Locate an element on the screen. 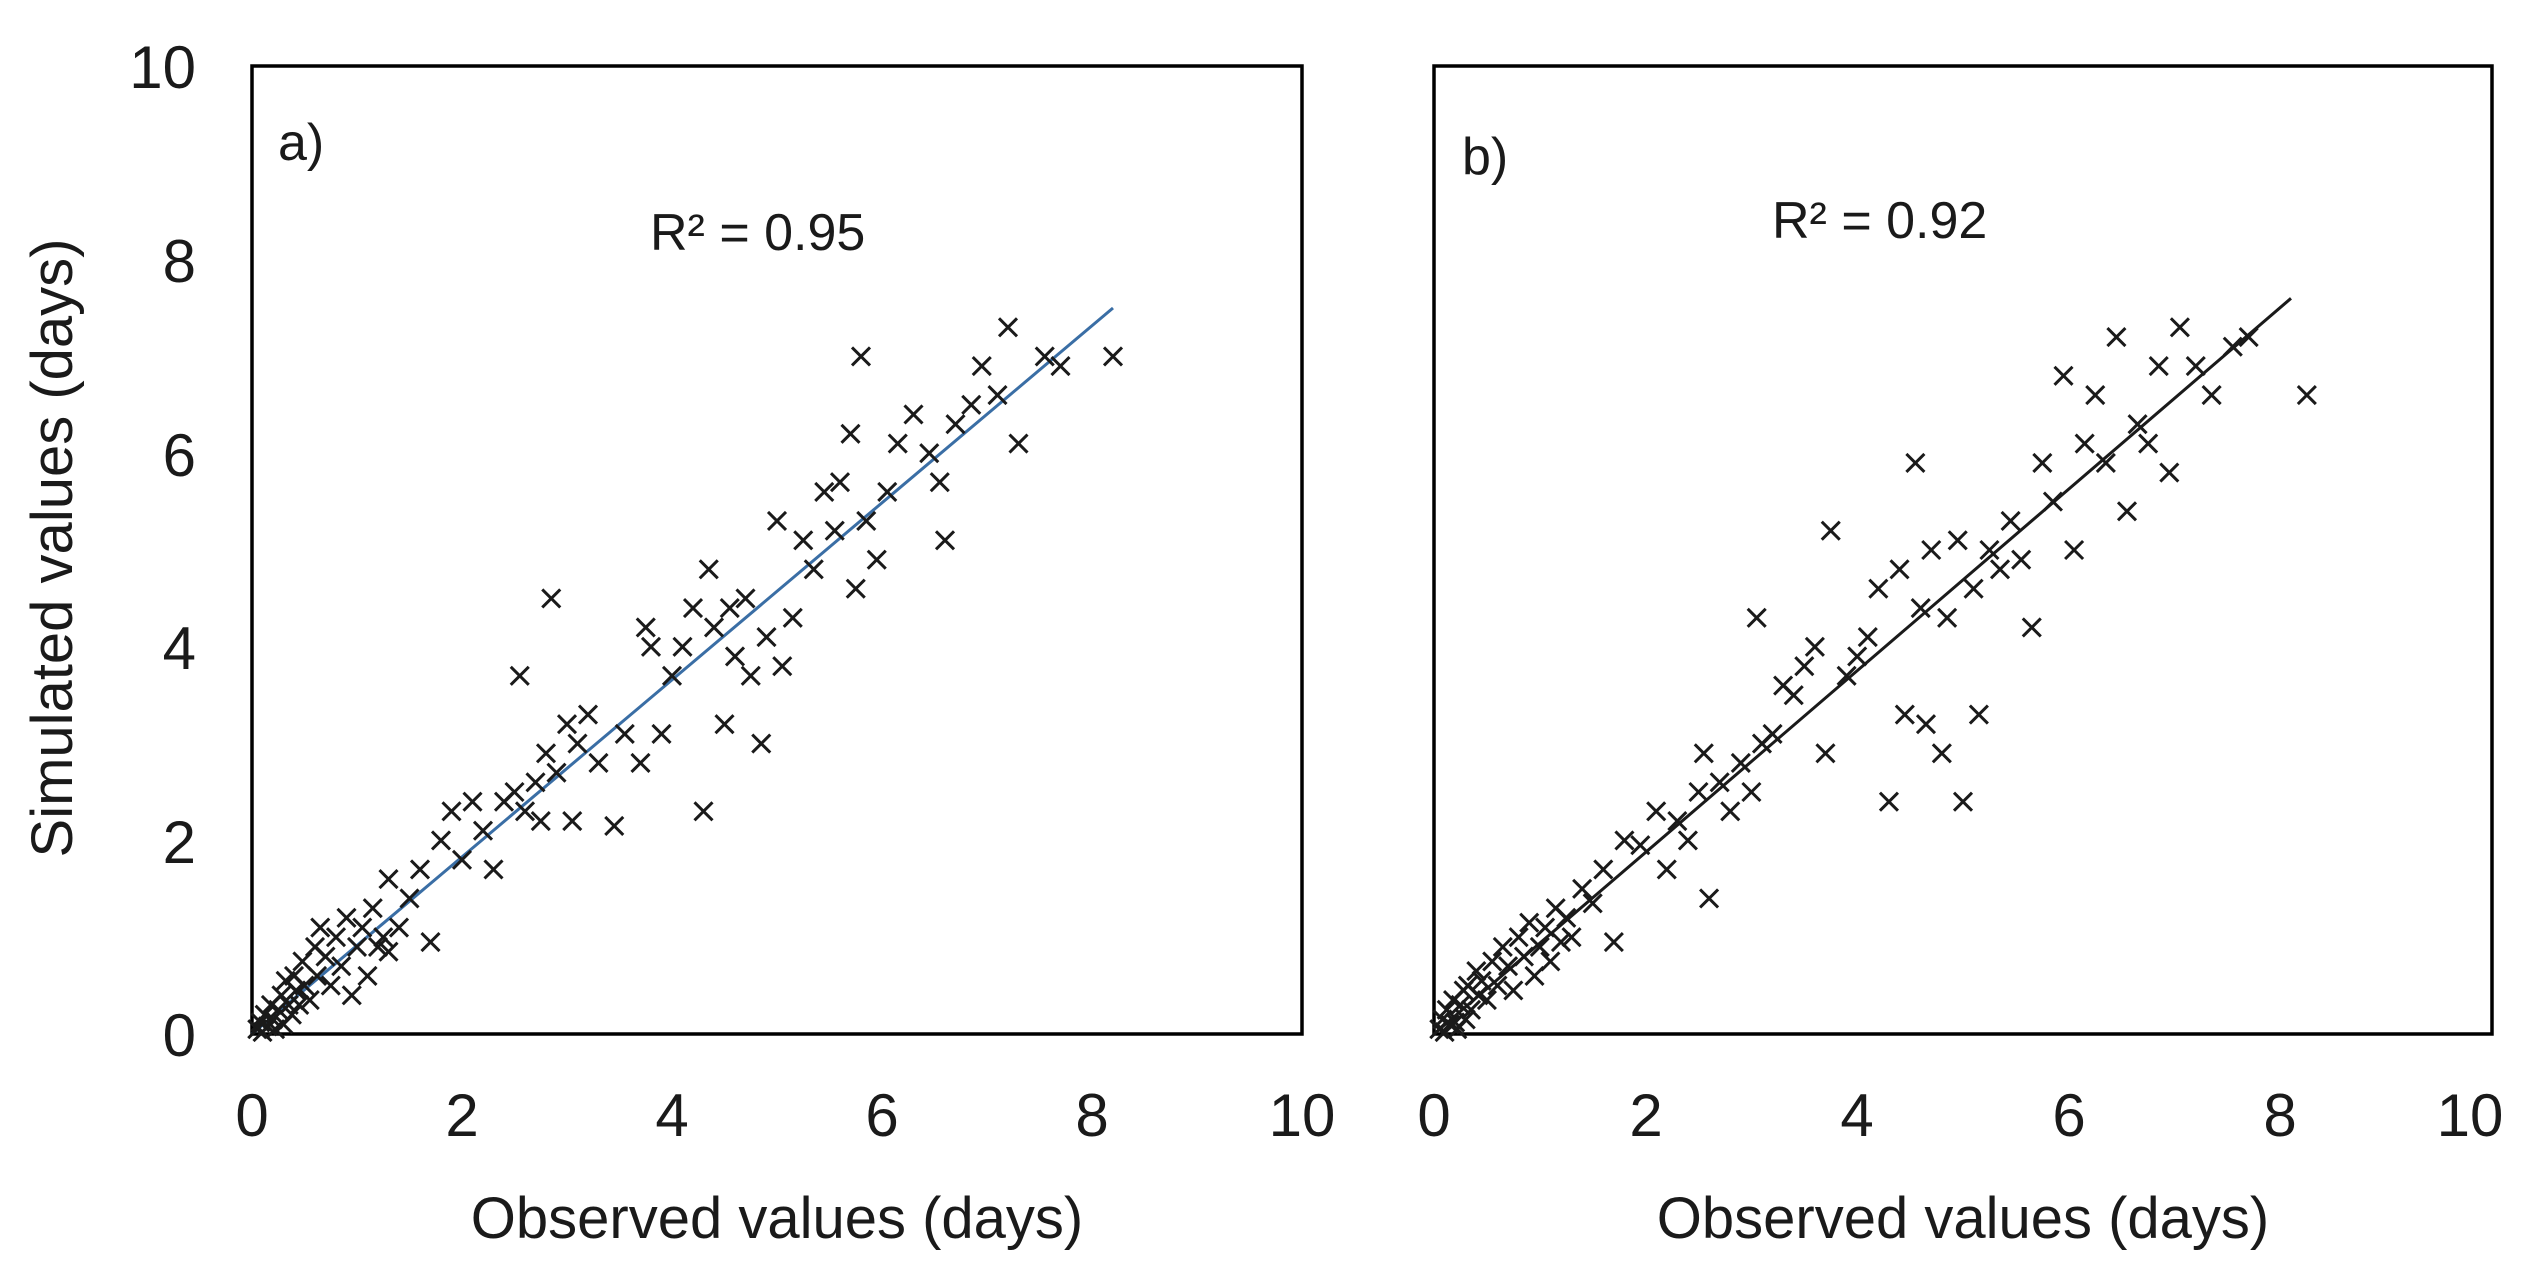  x-tick-label: 0 is located at coordinates (1433, 1115).